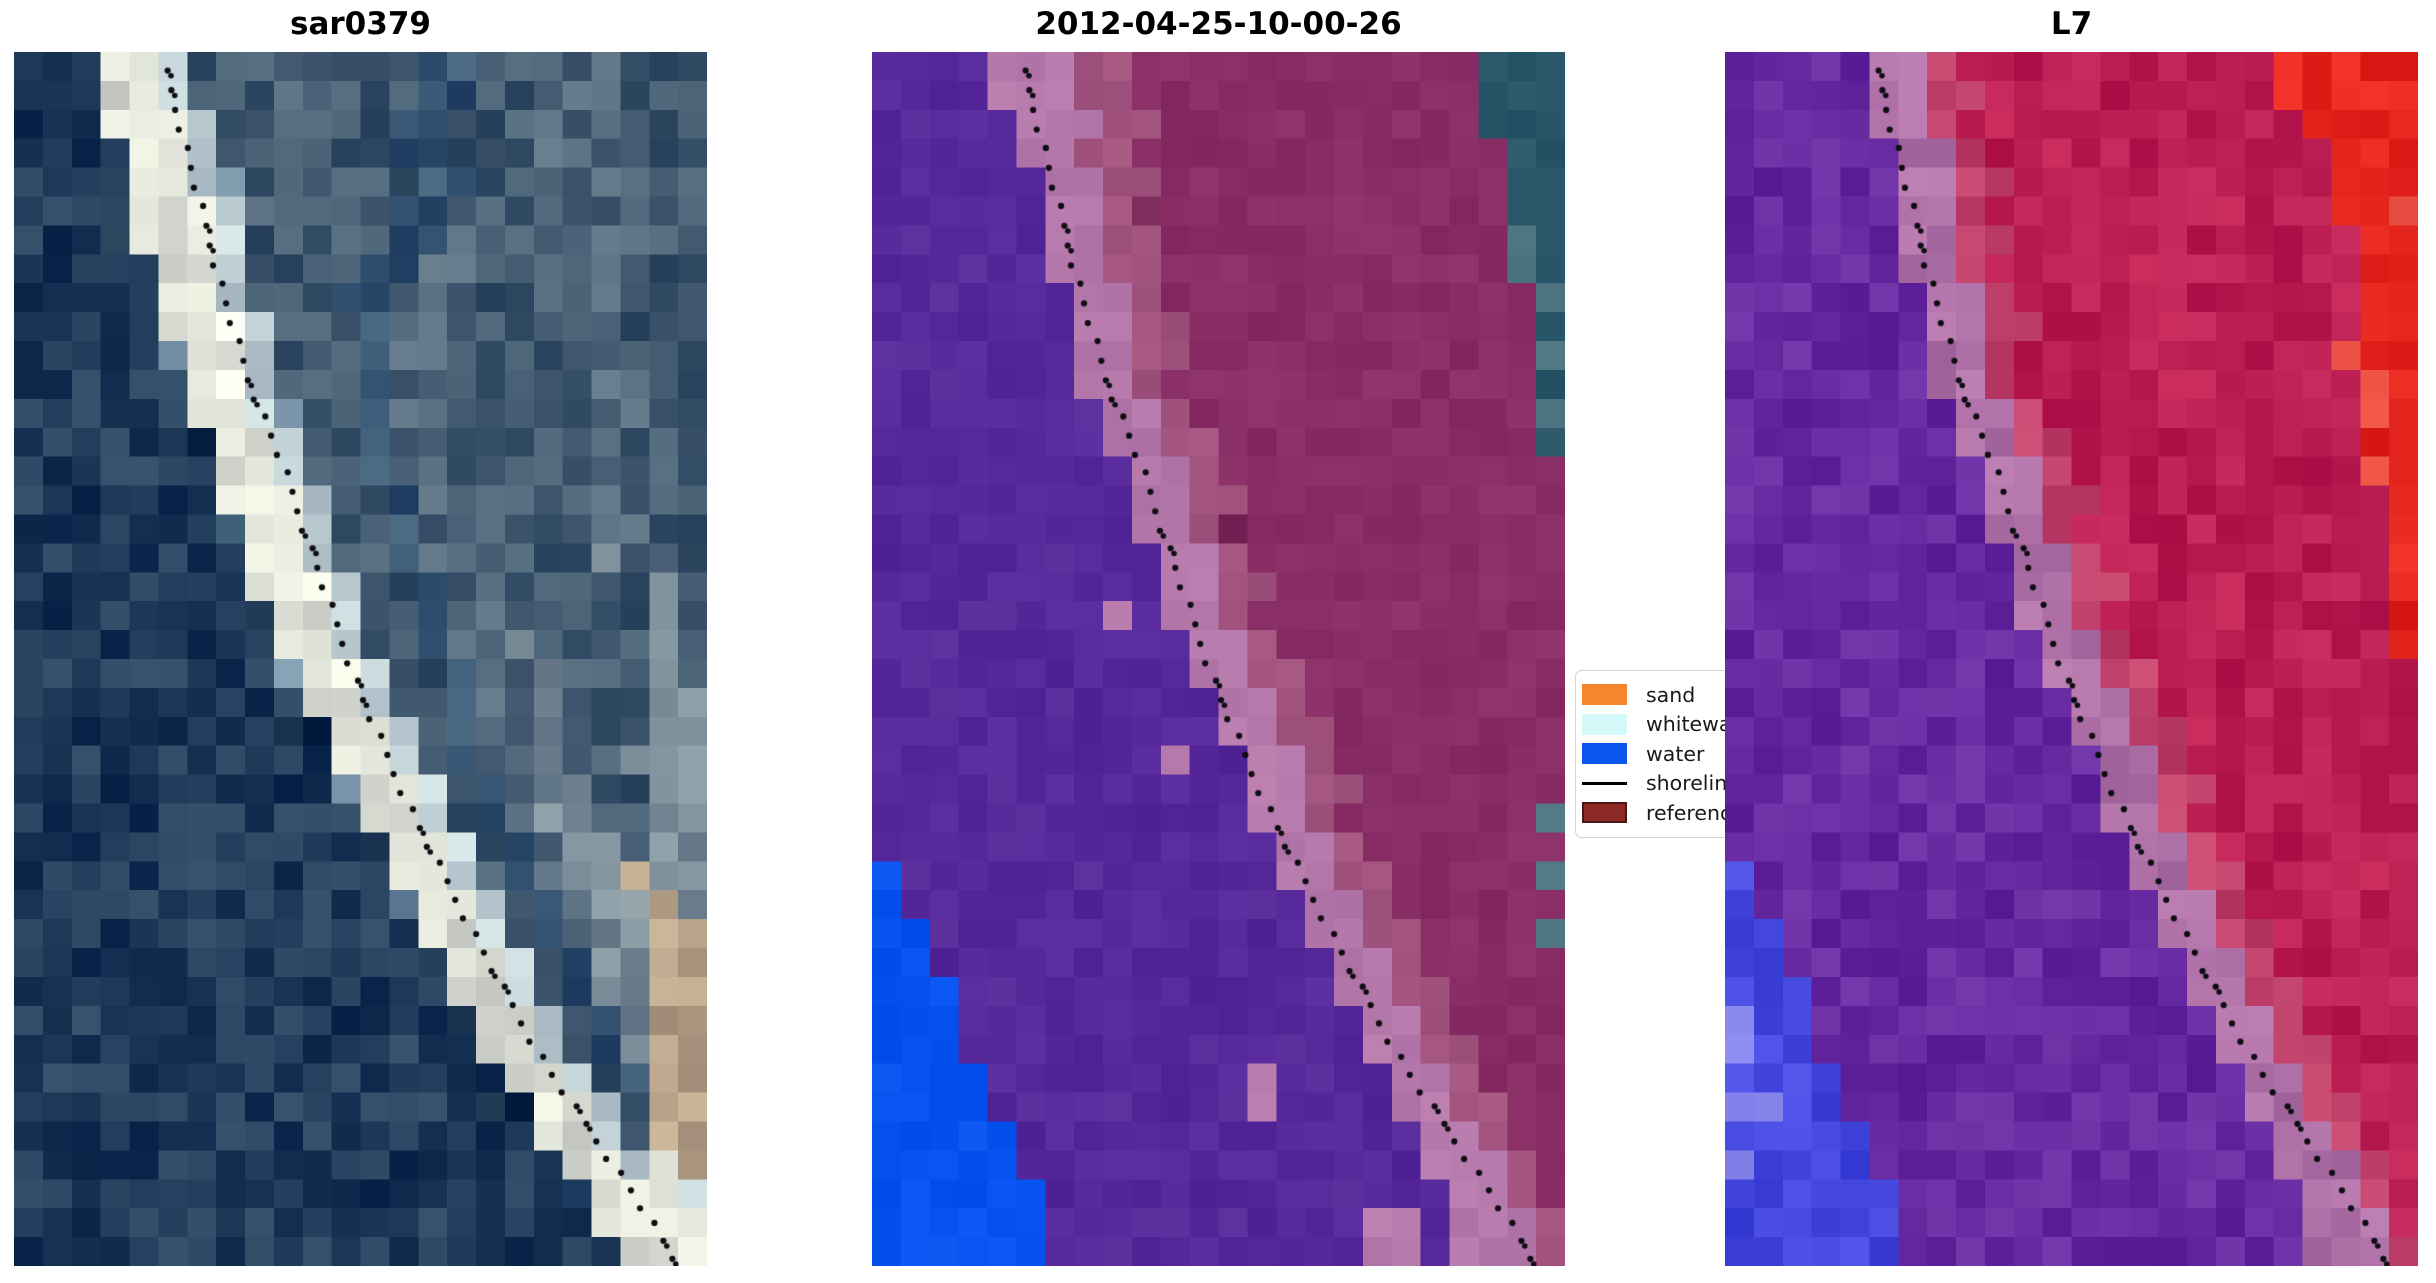 The height and width of the screenshot is (1283, 2436). I want to click on legend-item-label: sand, so click(1671, 694).